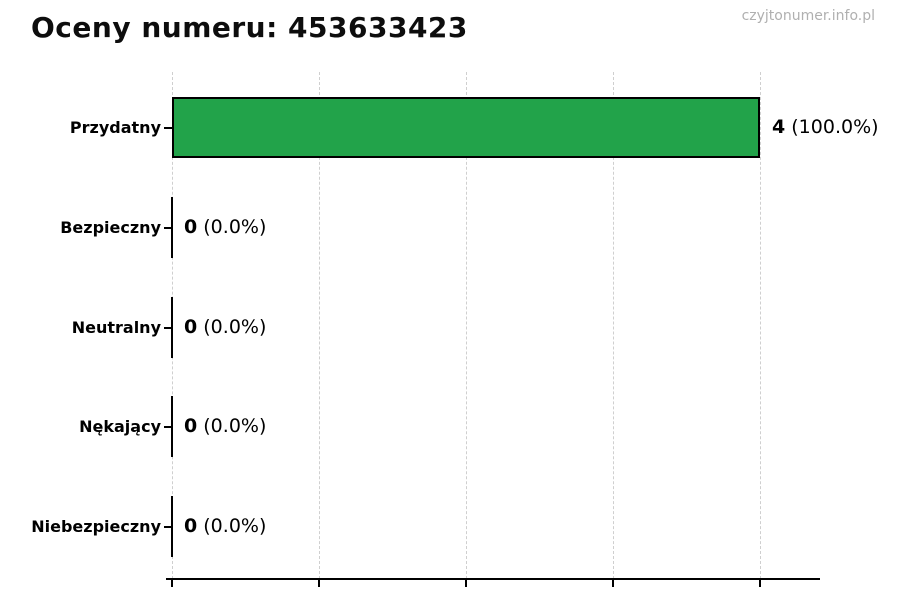  What do you see at coordinates (493, 579) in the screenshot?
I see `x-axis-line` at bounding box center [493, 579].